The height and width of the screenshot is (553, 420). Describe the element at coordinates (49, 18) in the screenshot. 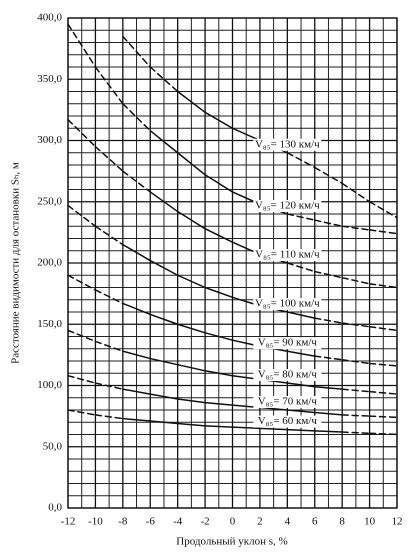

I see `y-tick-label: 400,0` at that location.